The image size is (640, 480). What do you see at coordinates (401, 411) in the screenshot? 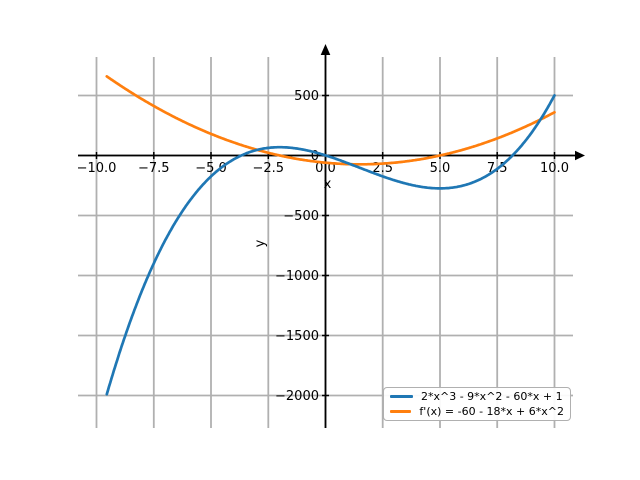
I see `legend-line-swatch-orange` at bounding box center [401, 411].